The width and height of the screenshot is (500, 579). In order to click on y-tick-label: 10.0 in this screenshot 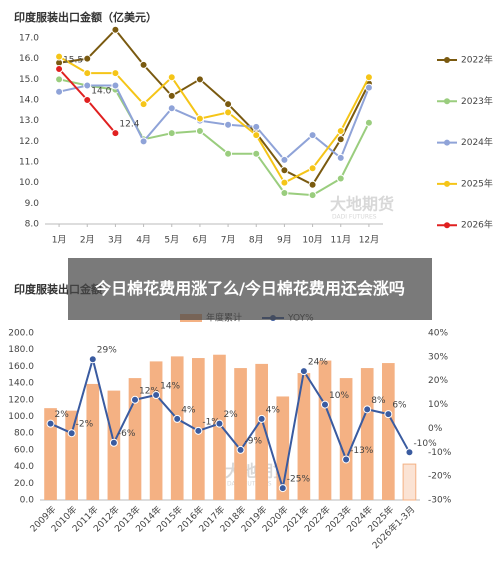, I will do `click(29, 183)`.